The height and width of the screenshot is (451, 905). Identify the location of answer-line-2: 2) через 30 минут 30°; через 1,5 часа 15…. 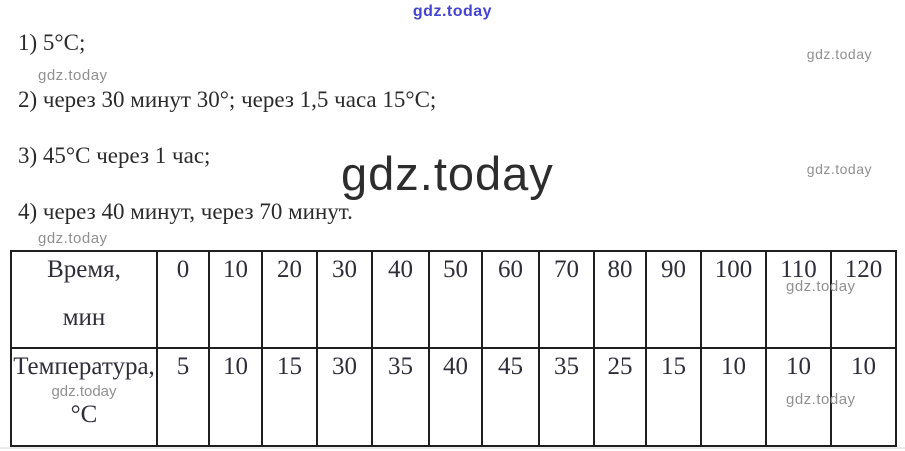
(227, 99).